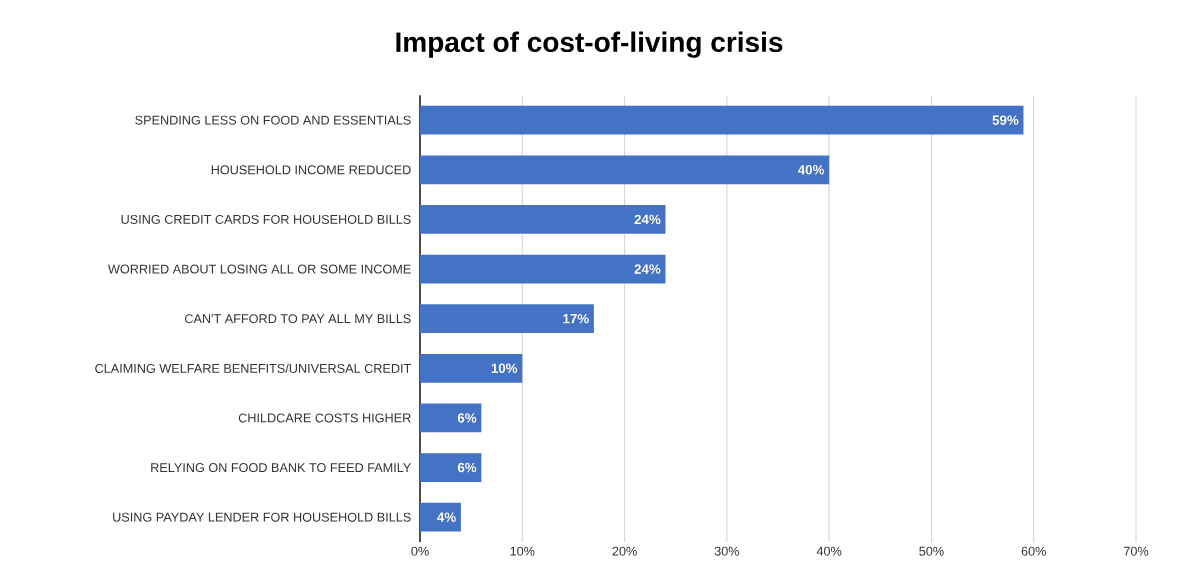 This screenshot has height=582, width=1178. What do you see at coordinates (281, 468) in the screenshot?
I see `y-tick-label: RELYING ON FOOD BANK TO FEED FAMILY` at bounding box center [281, 468].